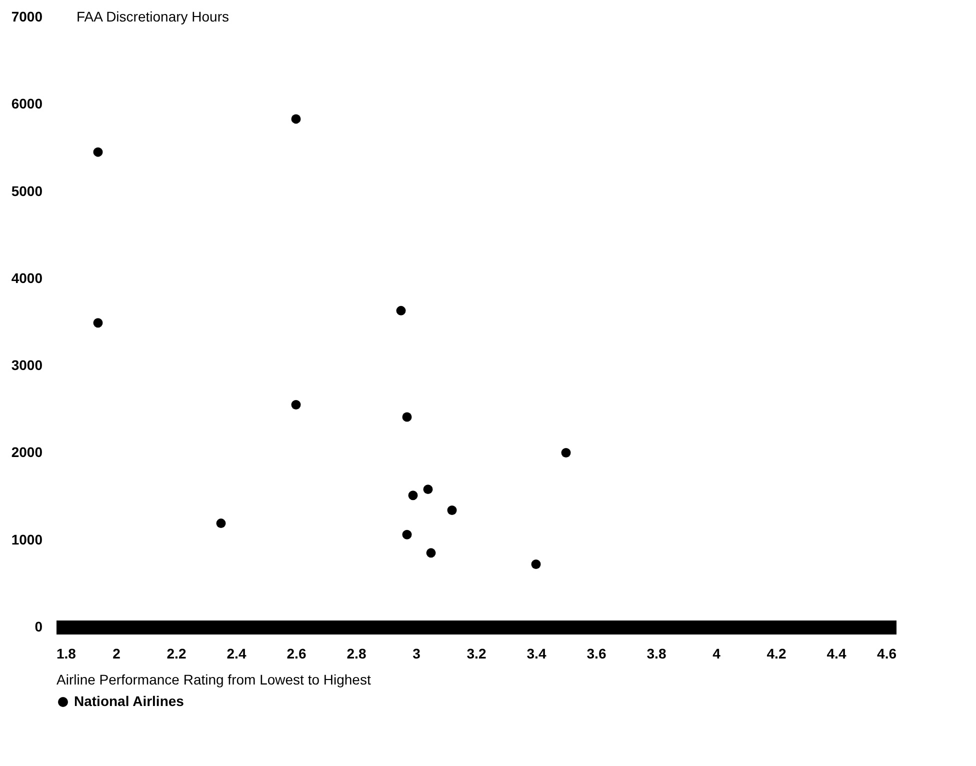 The width and height of the screenshot is (976, 766). I want to click on x-tick-label: 3.4, so click(536, 654).